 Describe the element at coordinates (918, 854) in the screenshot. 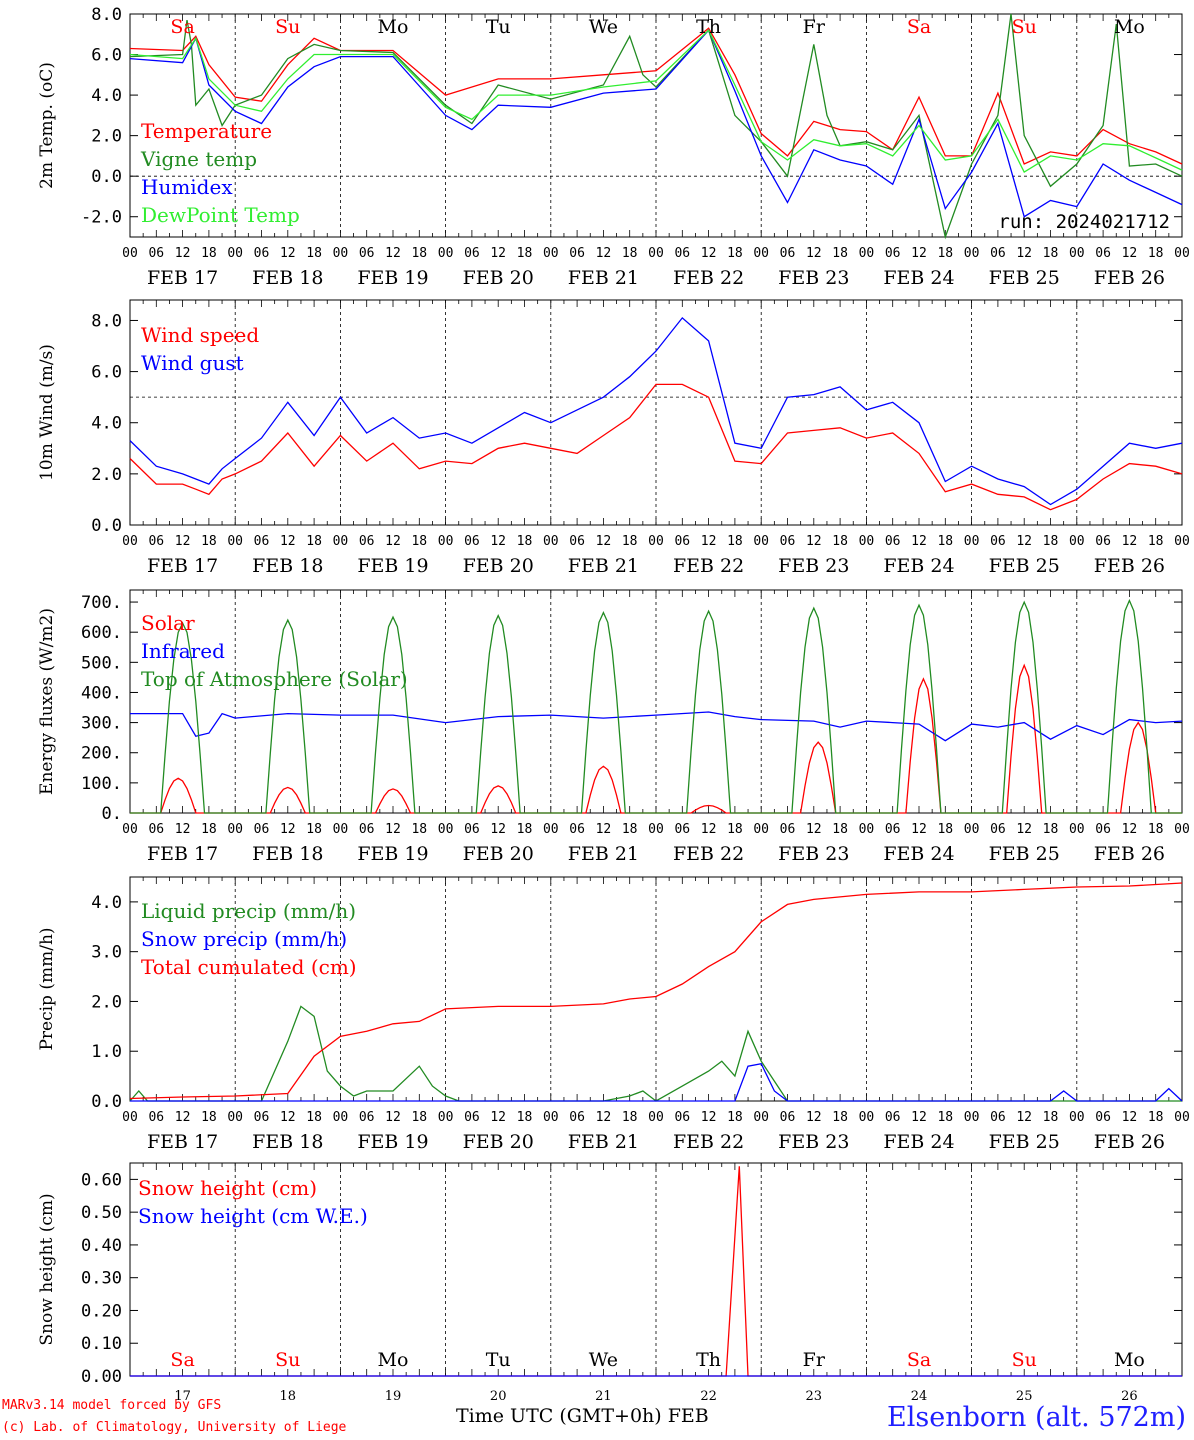

I see `x-date-label: FEB 24` at that location.